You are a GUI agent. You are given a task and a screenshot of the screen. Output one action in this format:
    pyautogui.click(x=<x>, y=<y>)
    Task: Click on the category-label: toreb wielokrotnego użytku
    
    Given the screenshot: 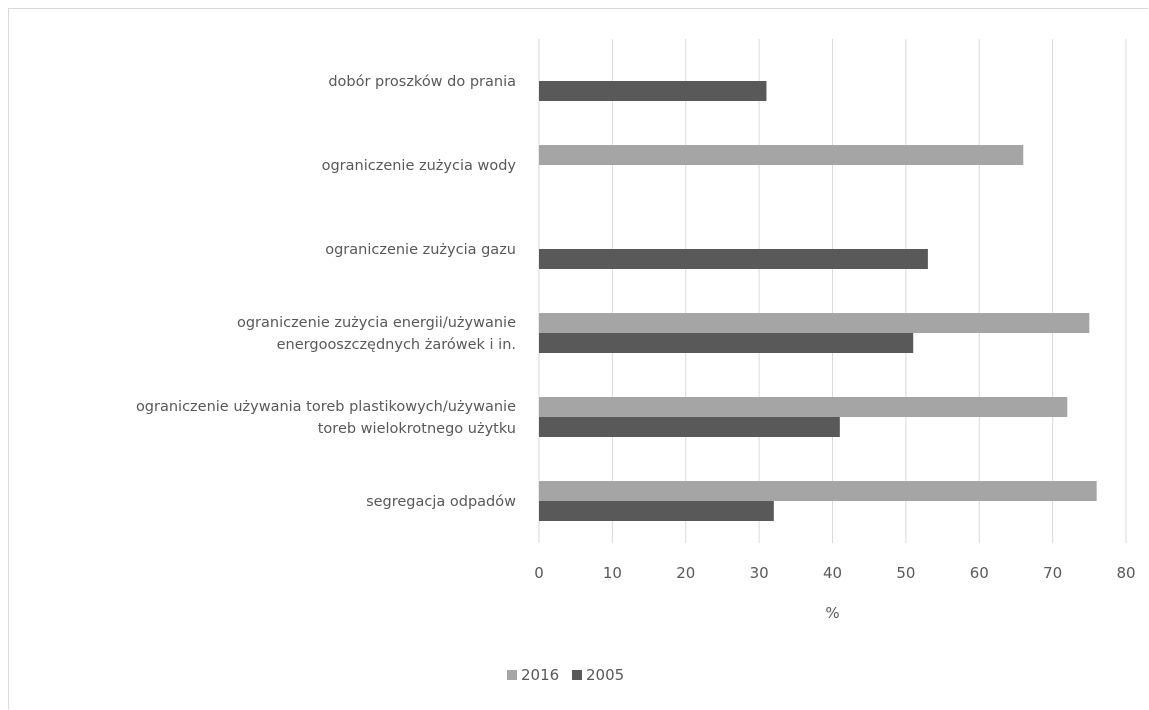 What is the action you would take?
    pyautogui.click(x=417, y=429)
    